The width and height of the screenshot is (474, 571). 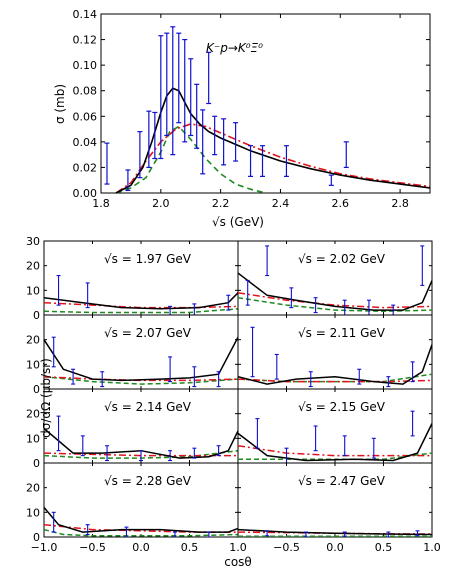 What do you see at coordinates (85, 14) in the screenshot?
I see `top-y-tick-label: 0.14` at bounding box center [85, 14].